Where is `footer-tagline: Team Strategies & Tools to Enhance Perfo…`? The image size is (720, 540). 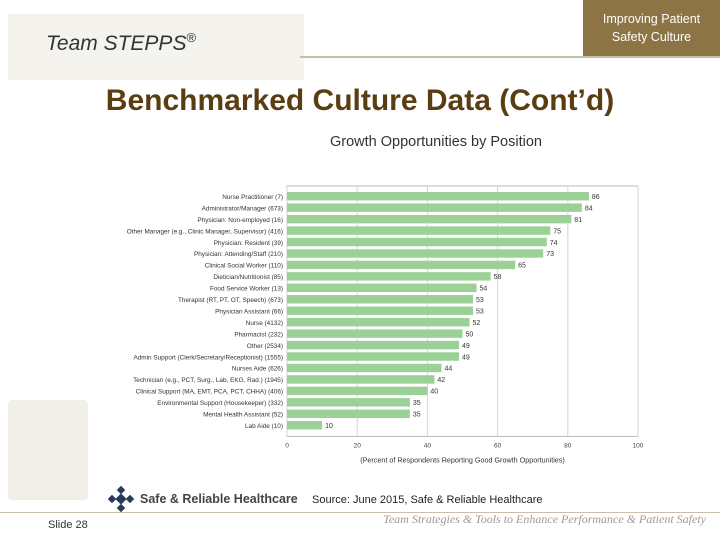 footer-tagline: Team Strategies & Tools to Enhance Perfo… is located at coordinates (544, 519).